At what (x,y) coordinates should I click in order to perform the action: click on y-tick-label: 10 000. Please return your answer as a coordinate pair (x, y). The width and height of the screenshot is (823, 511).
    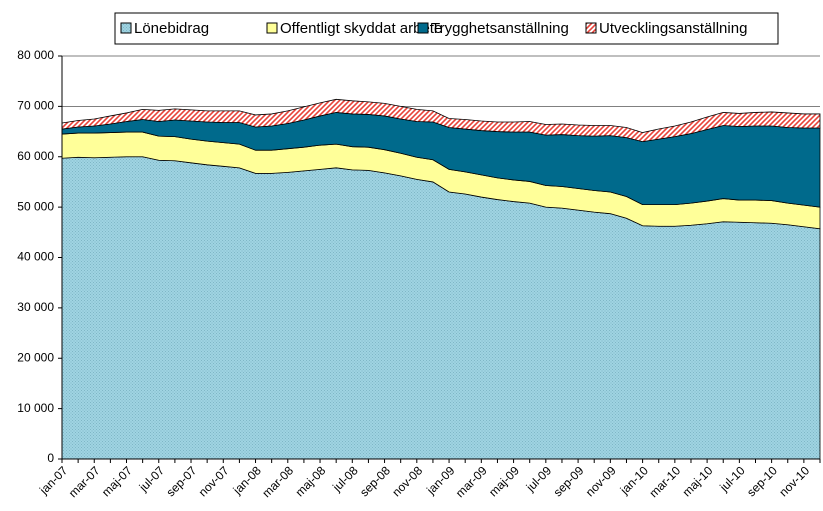
    Looking at the image, I should click on (35, 408).